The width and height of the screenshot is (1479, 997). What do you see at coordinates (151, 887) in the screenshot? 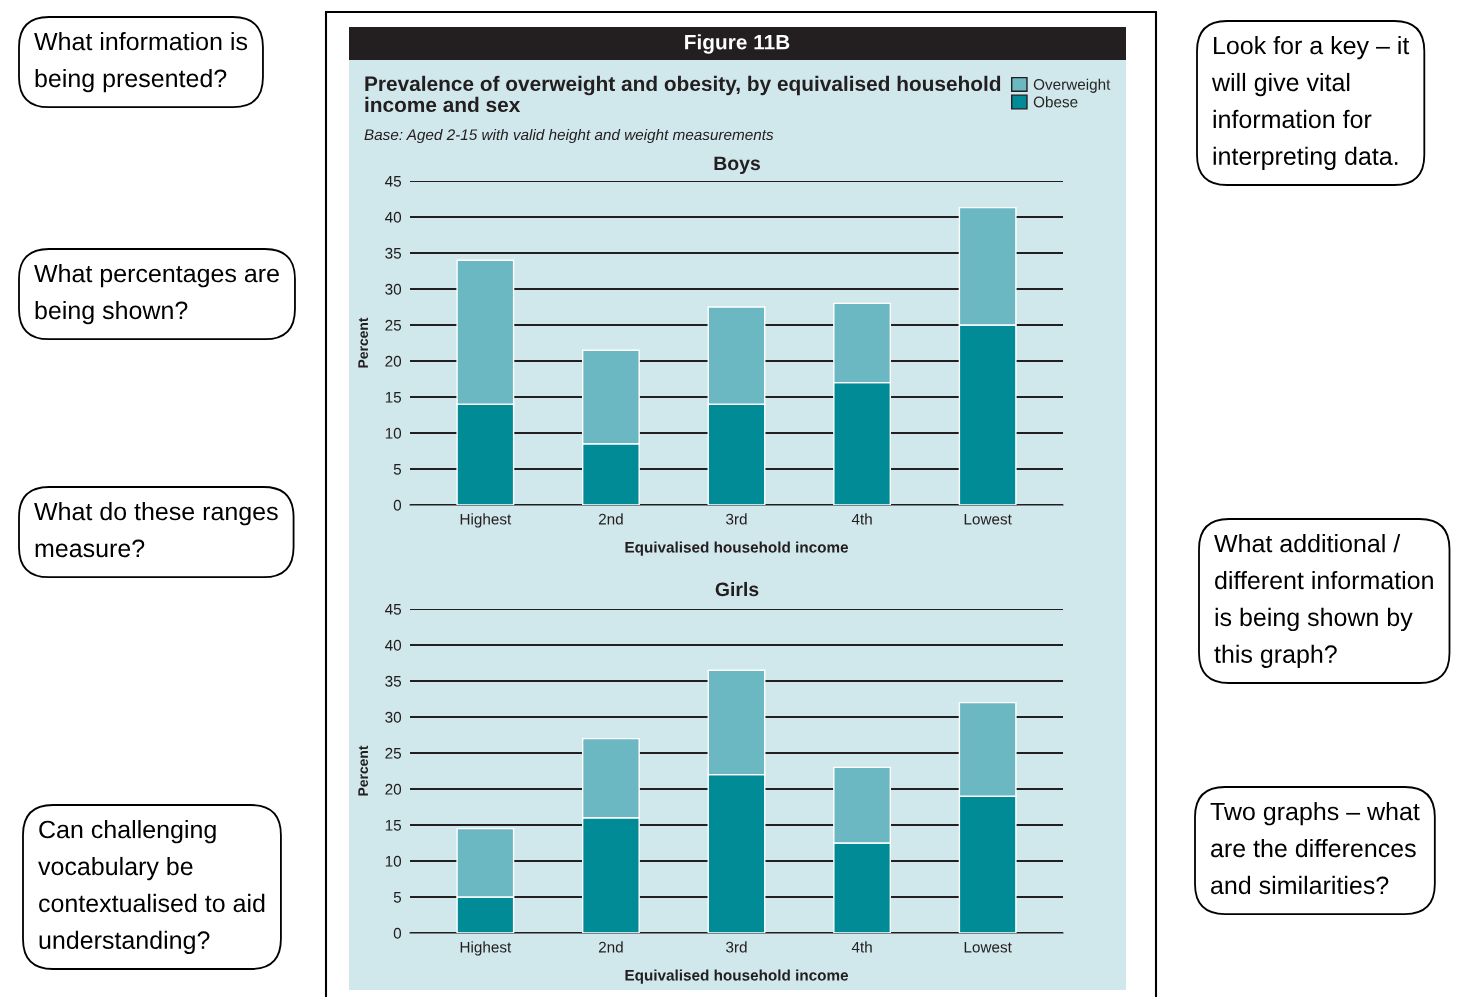
I see `text: Can challenging vocabulary be contextualised to aid understanding?` at bounding box center [151, 887].